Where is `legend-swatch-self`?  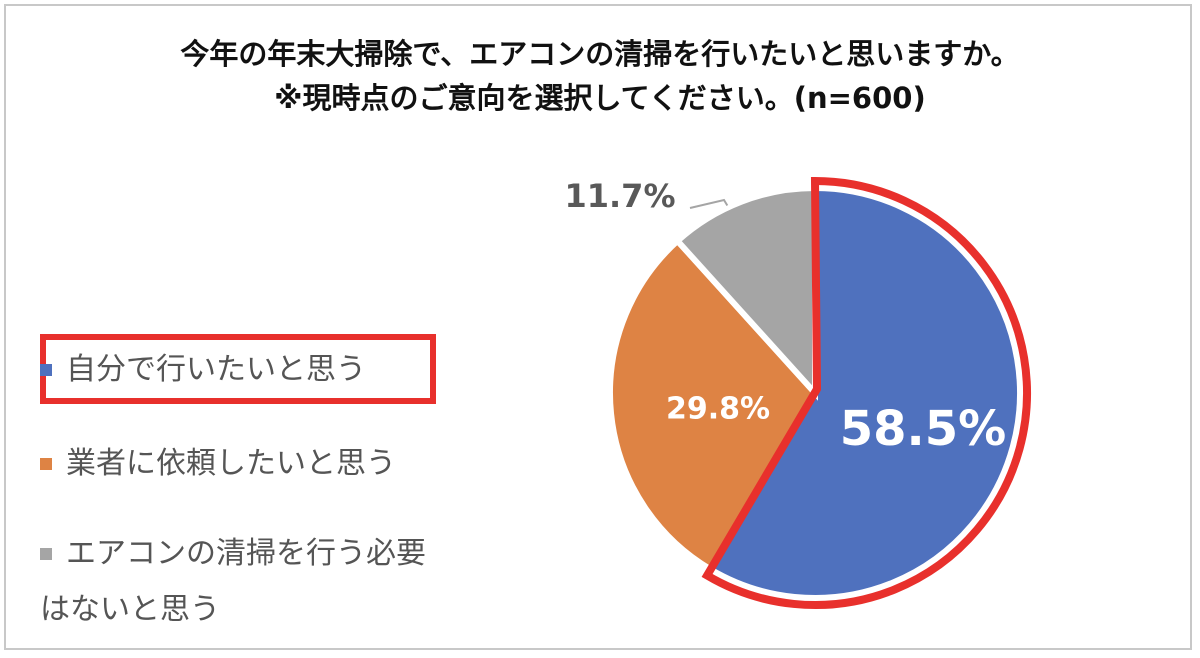 legend-swatch-self is located at coordinates (46, 370).